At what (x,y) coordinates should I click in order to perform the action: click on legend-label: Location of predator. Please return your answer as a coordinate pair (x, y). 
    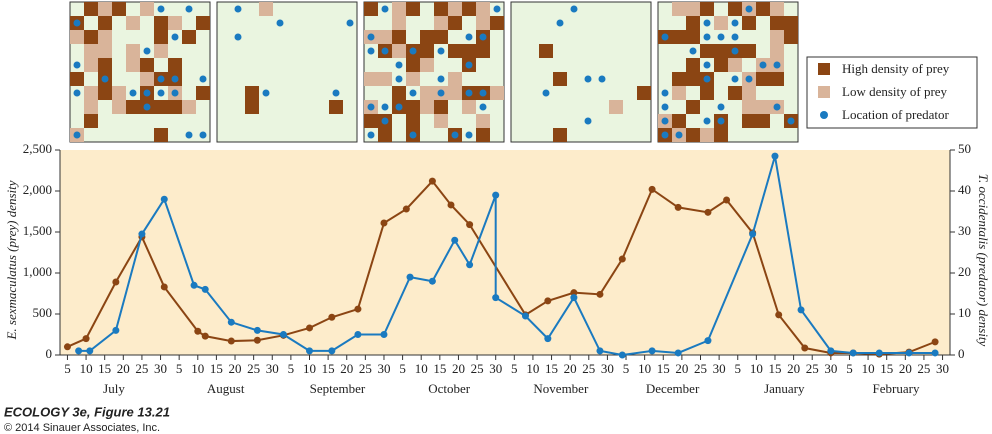
    Looking at the image, I should click on (896, 114).